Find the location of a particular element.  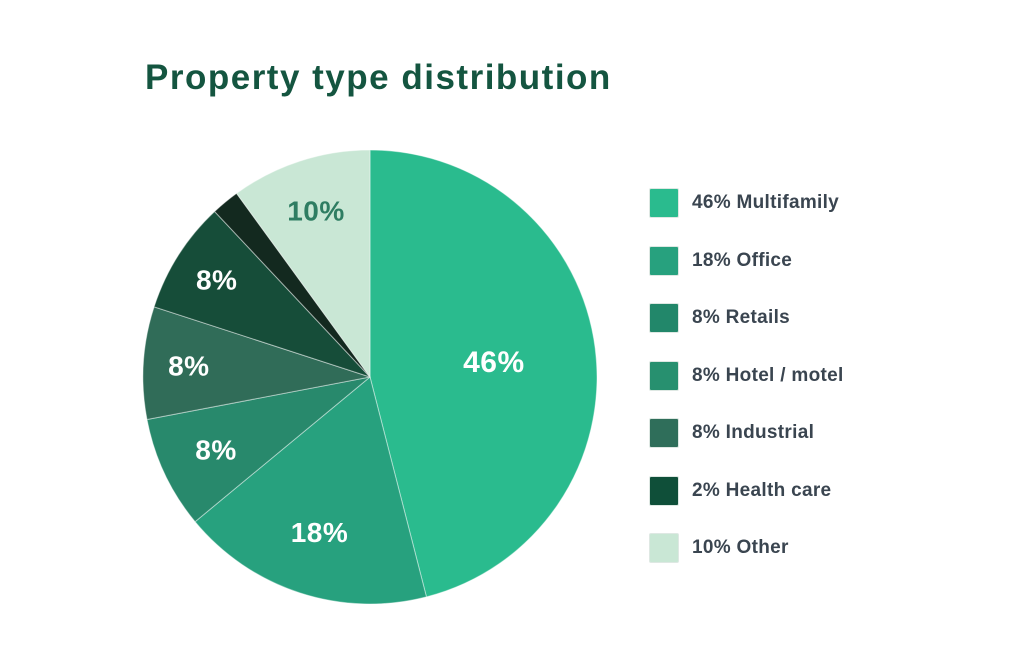

legend-item-retails: 8% Retails is located at coordinates (746, 318).